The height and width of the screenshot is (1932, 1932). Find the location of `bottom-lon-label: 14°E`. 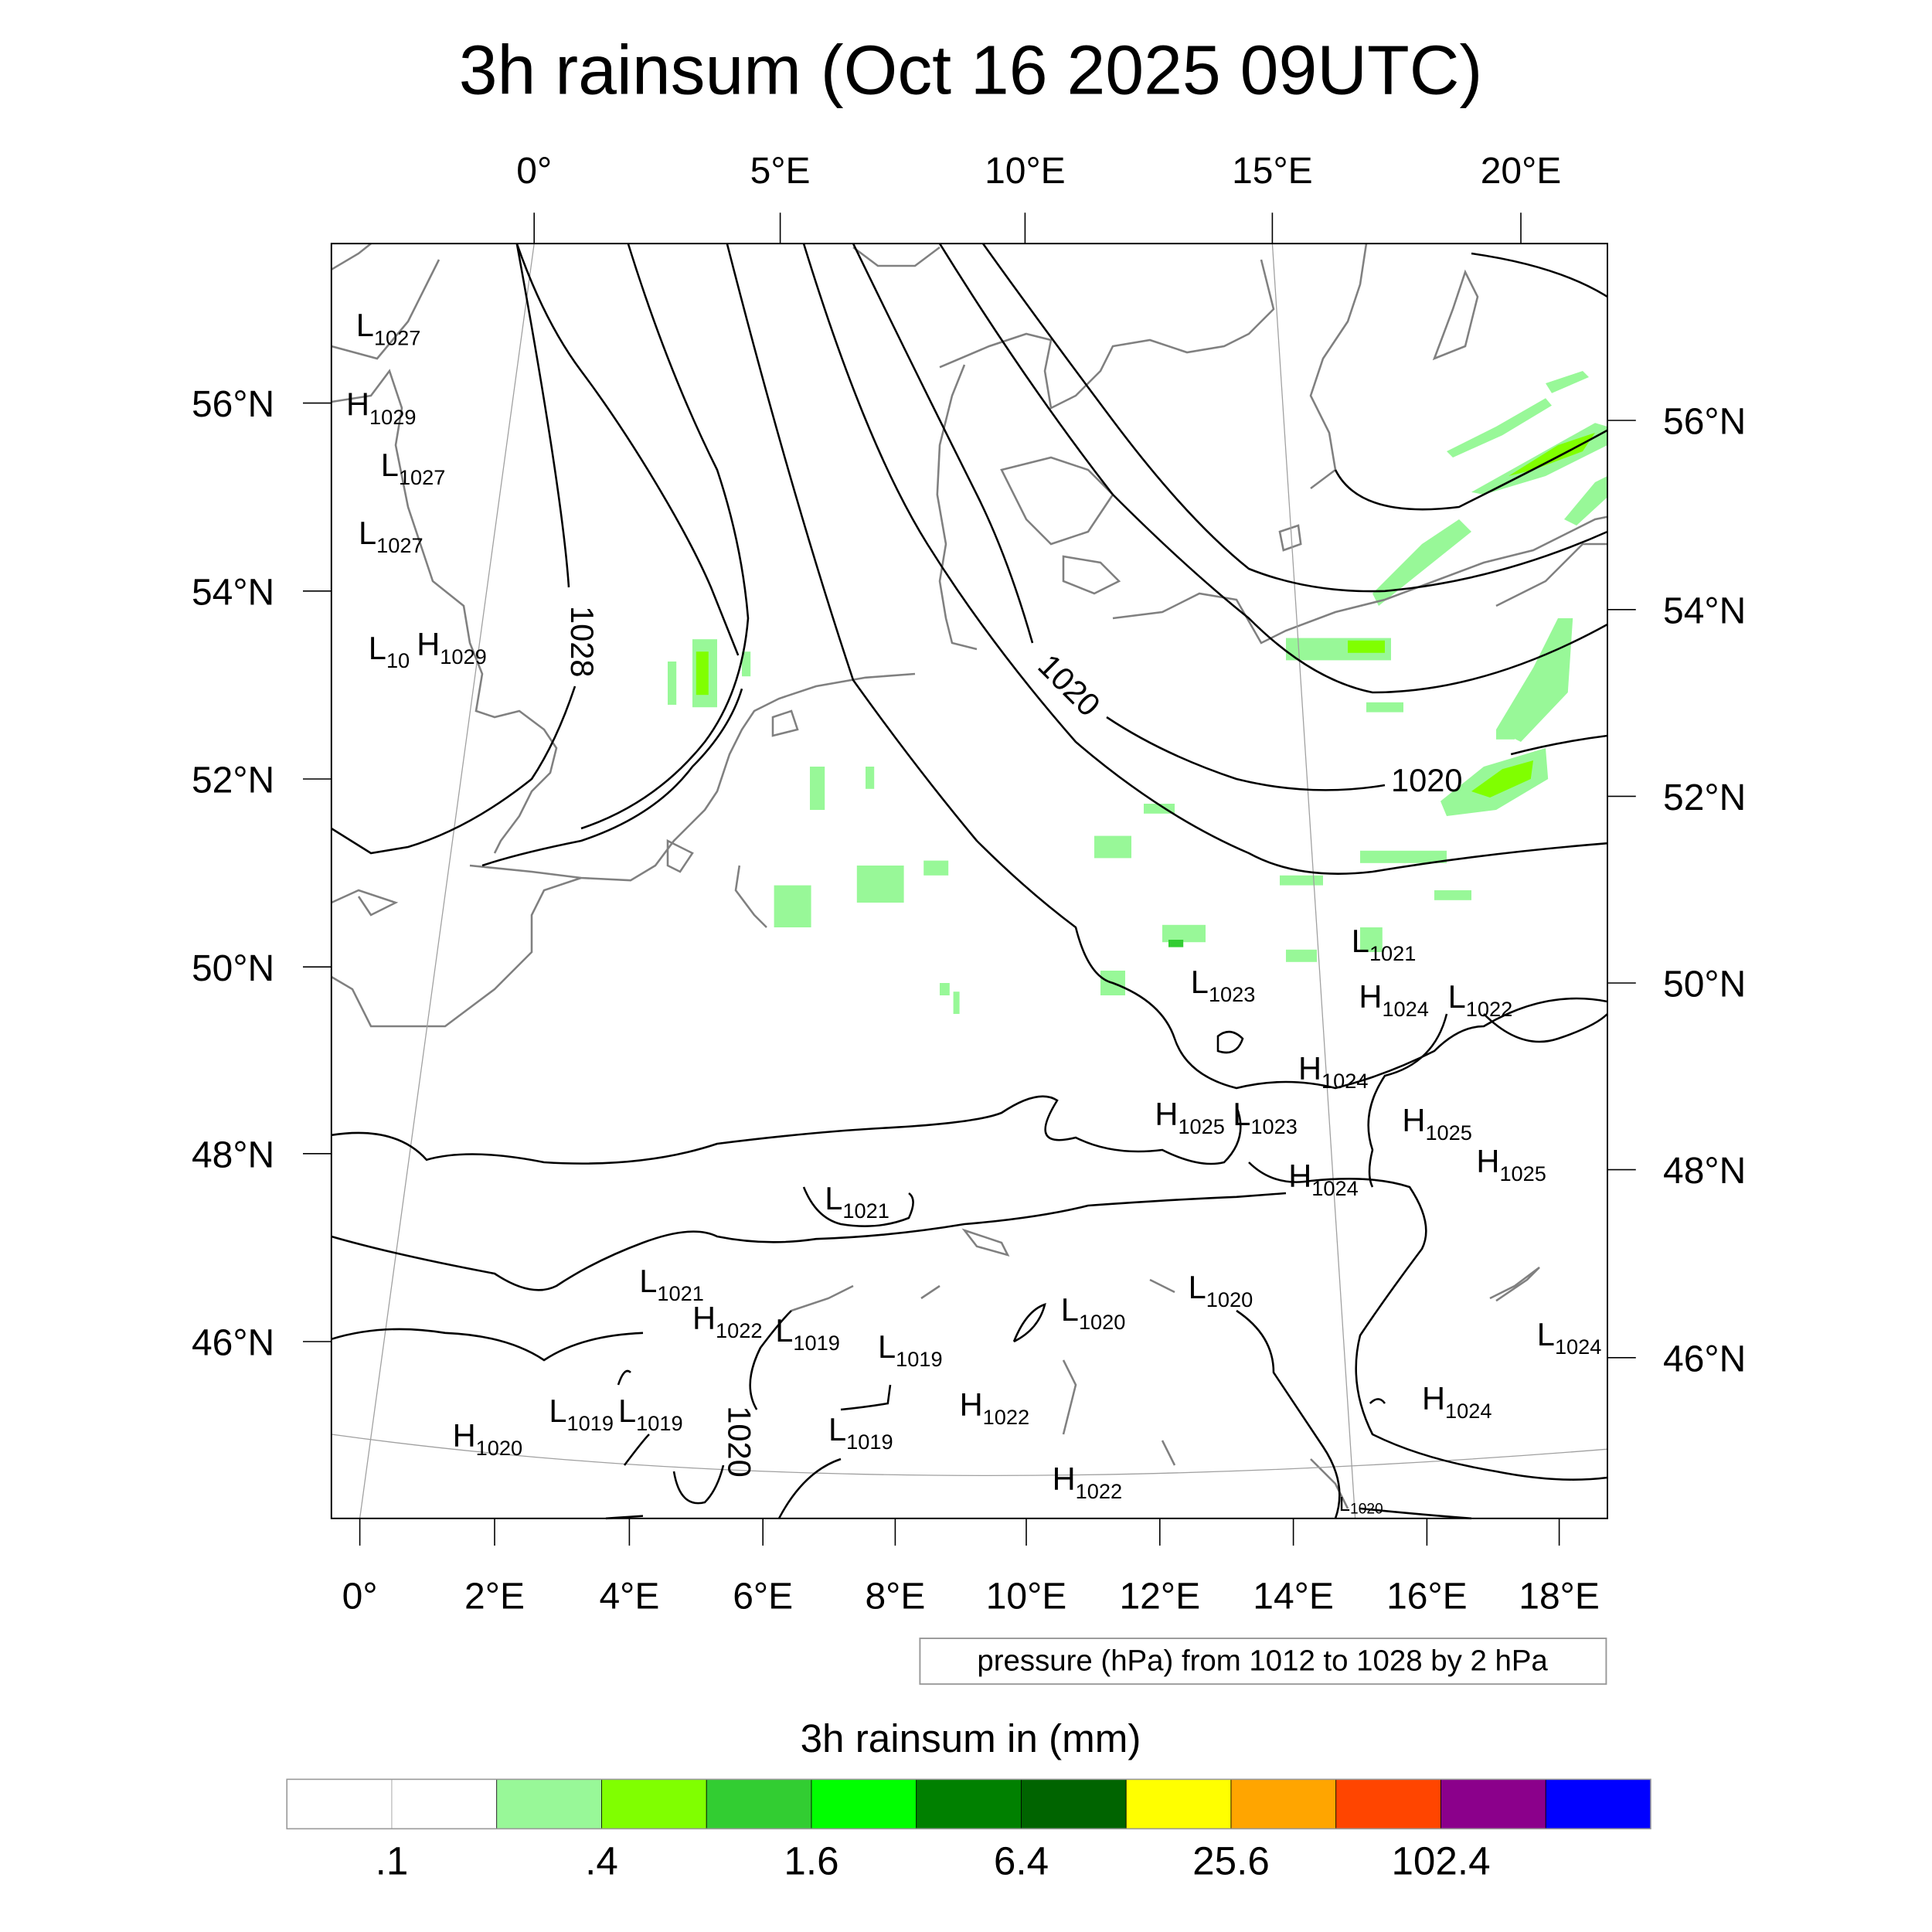

bottom-lon-label: 14°E is located at coordinates (1293, 1597).